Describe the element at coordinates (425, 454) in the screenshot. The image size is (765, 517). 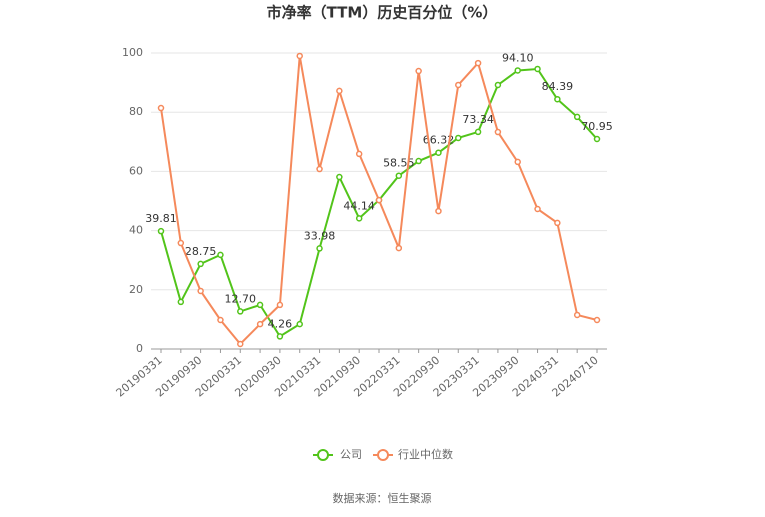
I see `legend-label: 行业中位数` at that location.